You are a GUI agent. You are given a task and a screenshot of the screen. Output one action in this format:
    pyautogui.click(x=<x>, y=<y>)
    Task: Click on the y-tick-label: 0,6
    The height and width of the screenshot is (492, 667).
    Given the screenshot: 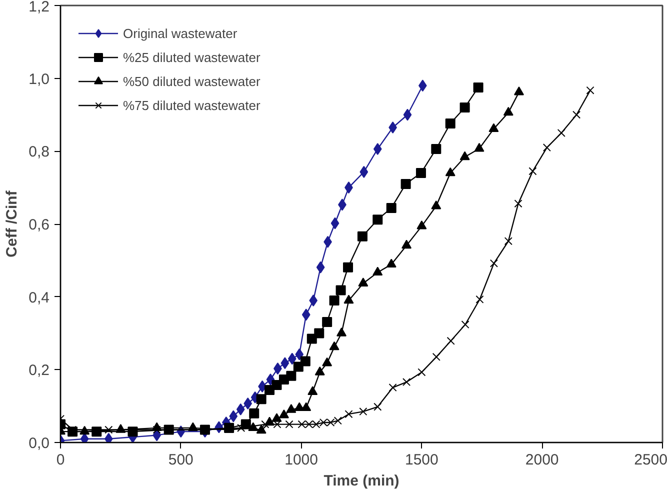 What is the action you would take?
    pyautogui.click(x=39, y=225)
    